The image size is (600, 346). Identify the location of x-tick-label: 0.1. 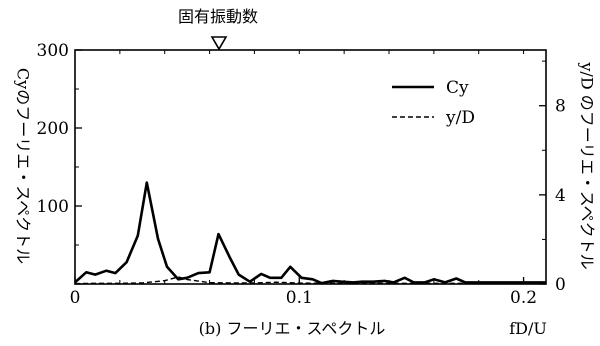
(299, 298).